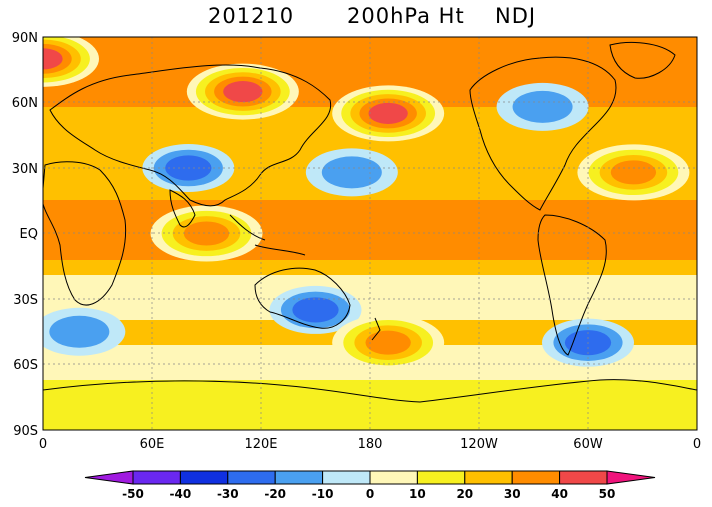 The height and width of the screenshot is (507, 712). I want to click on eurasia-coast, so click(190, 135).